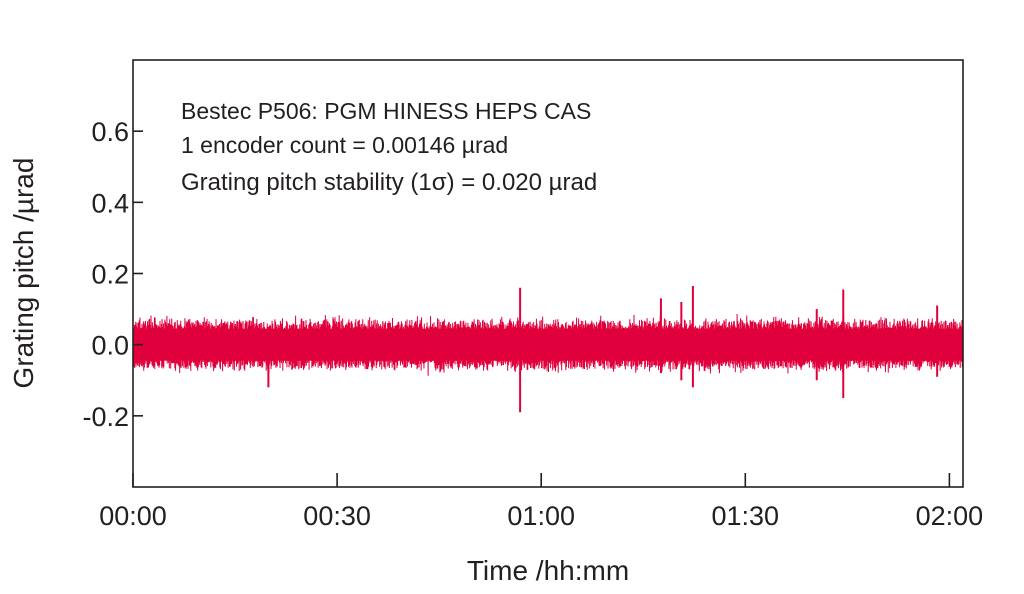  I want to click on annotation-encoder: 1 encoder count = 0.00146 µrad, so click(344, 145).